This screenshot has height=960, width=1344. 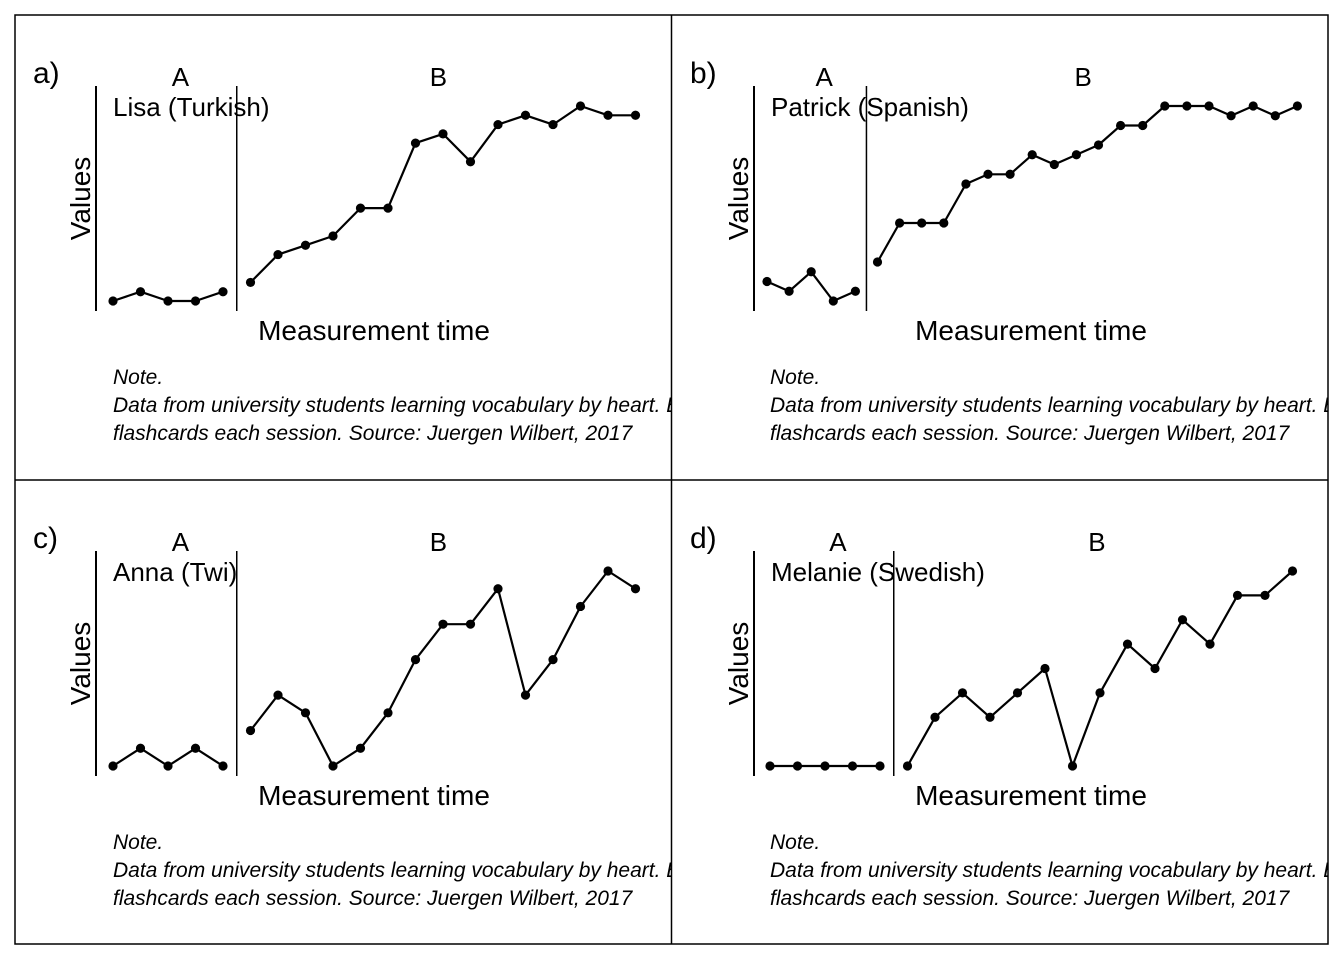 What do you see at coordinates (703, 538) in the screenshot?
I see `panel-label: d)` at bounding box center [703, 538].